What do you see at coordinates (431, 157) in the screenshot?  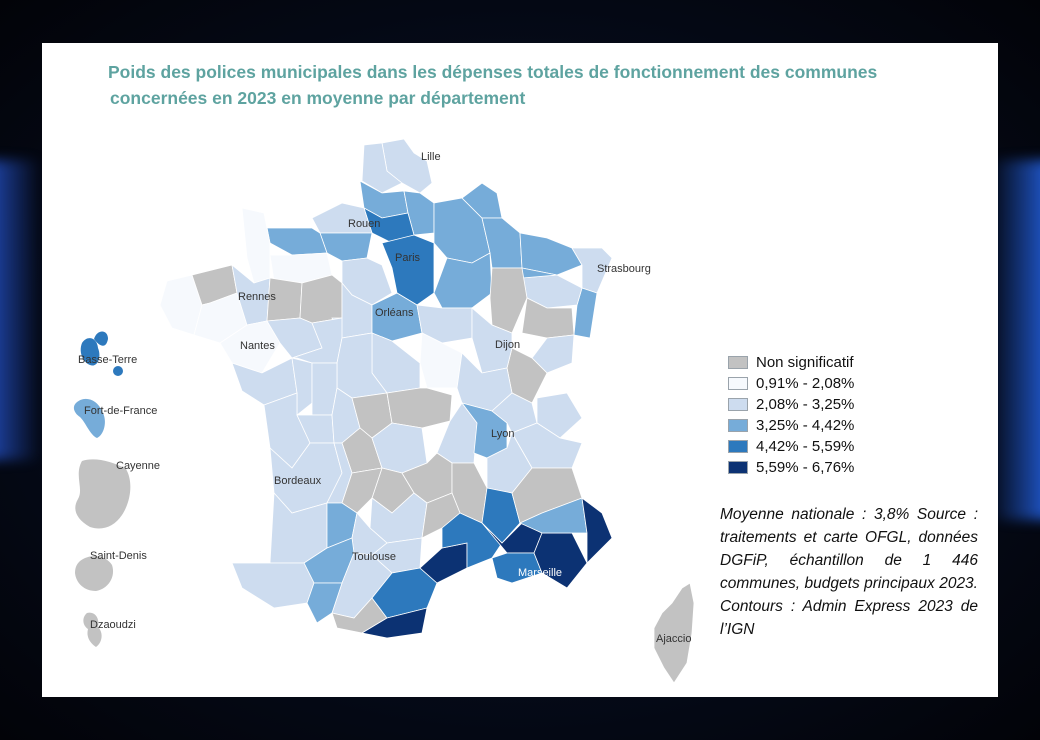 I see `city-lille: Lille` at bounding box center [431, 157].